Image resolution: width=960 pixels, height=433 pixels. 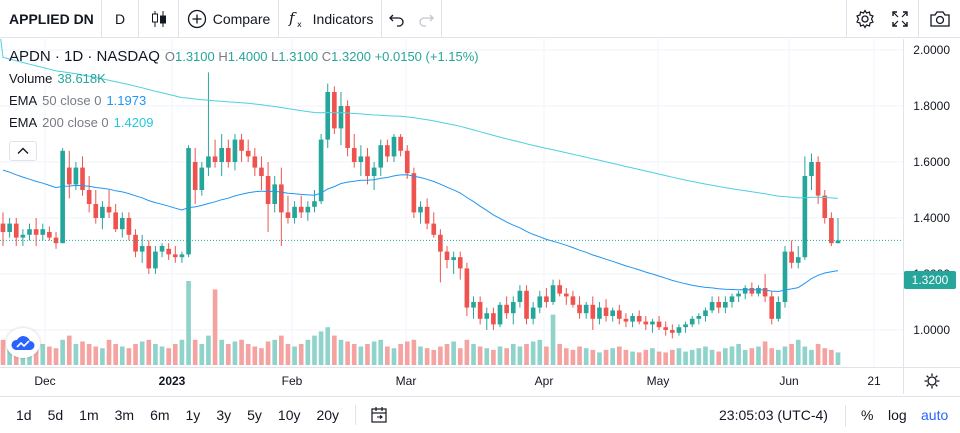 I want to click on range-10y-button: 10y, so click(x=289, y=415).